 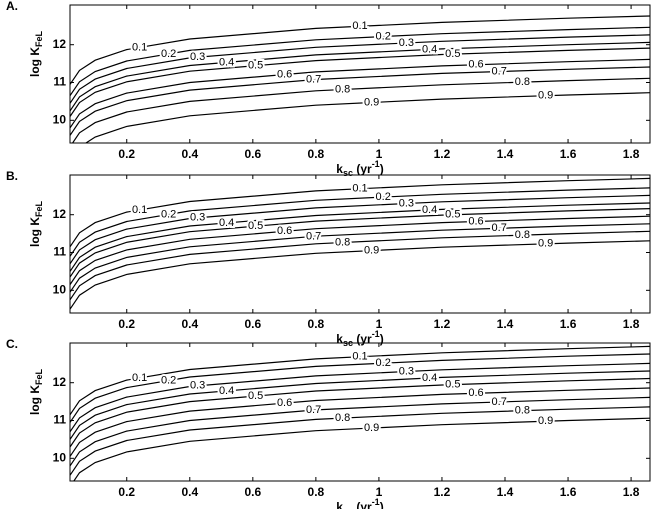 I want to click on x-tick-label: 1.8, so click(x=631, y=154).